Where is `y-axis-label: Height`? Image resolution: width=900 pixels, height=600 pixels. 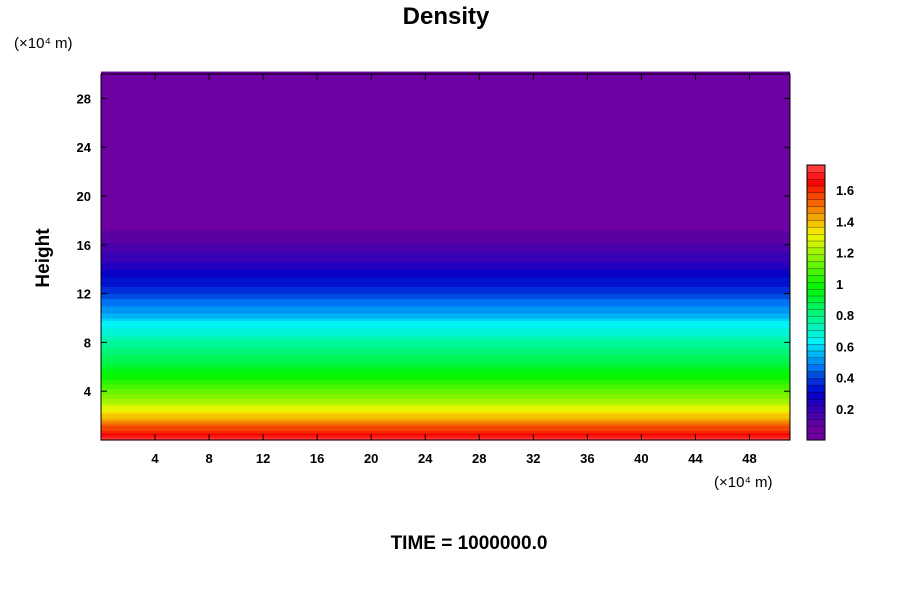 y-axis-label: Height is located at coordinates (43, 258).